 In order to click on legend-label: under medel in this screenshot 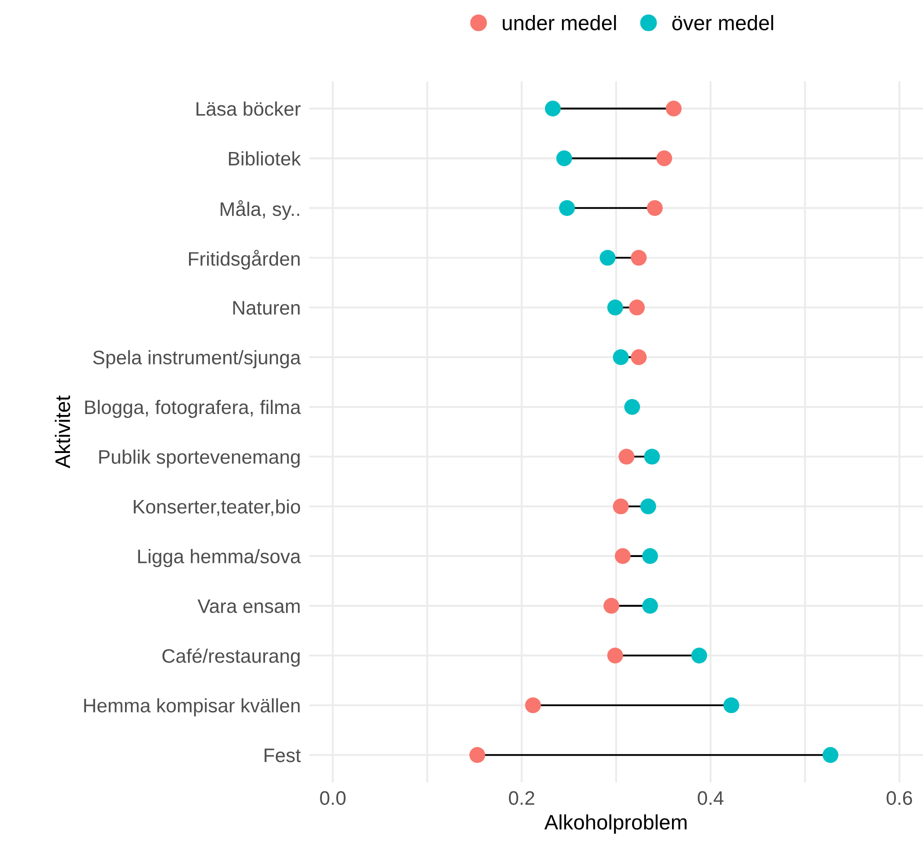, I will do `click(559, 22)`.